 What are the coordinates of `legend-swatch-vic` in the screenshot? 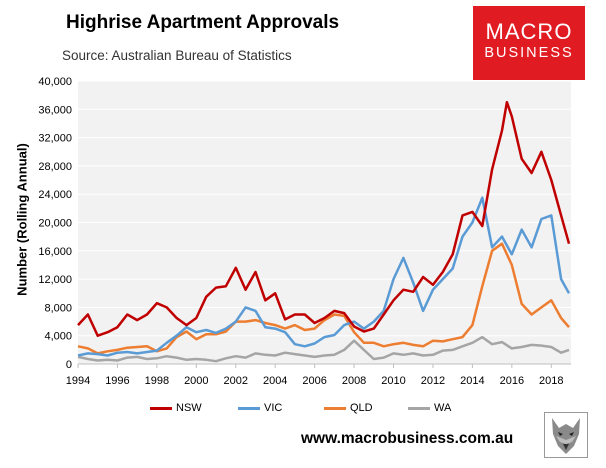 It's located at (249, 408).